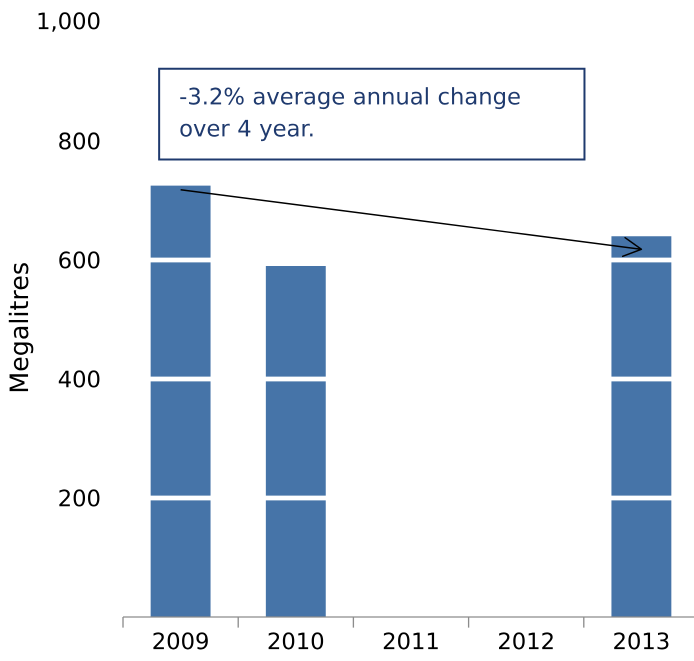 The image size is (694, 661). What do you see at coordinates (21, 327) in the screenshot?
I see `y-axis-title: Megalitres` at bounding box center [21, 327].